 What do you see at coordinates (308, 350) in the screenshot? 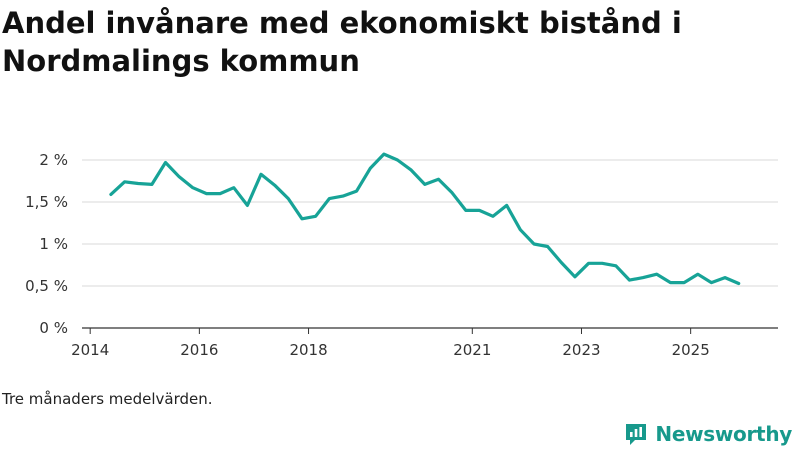
I see `x-tick-label: 2018` at bounding box center [308, 350].